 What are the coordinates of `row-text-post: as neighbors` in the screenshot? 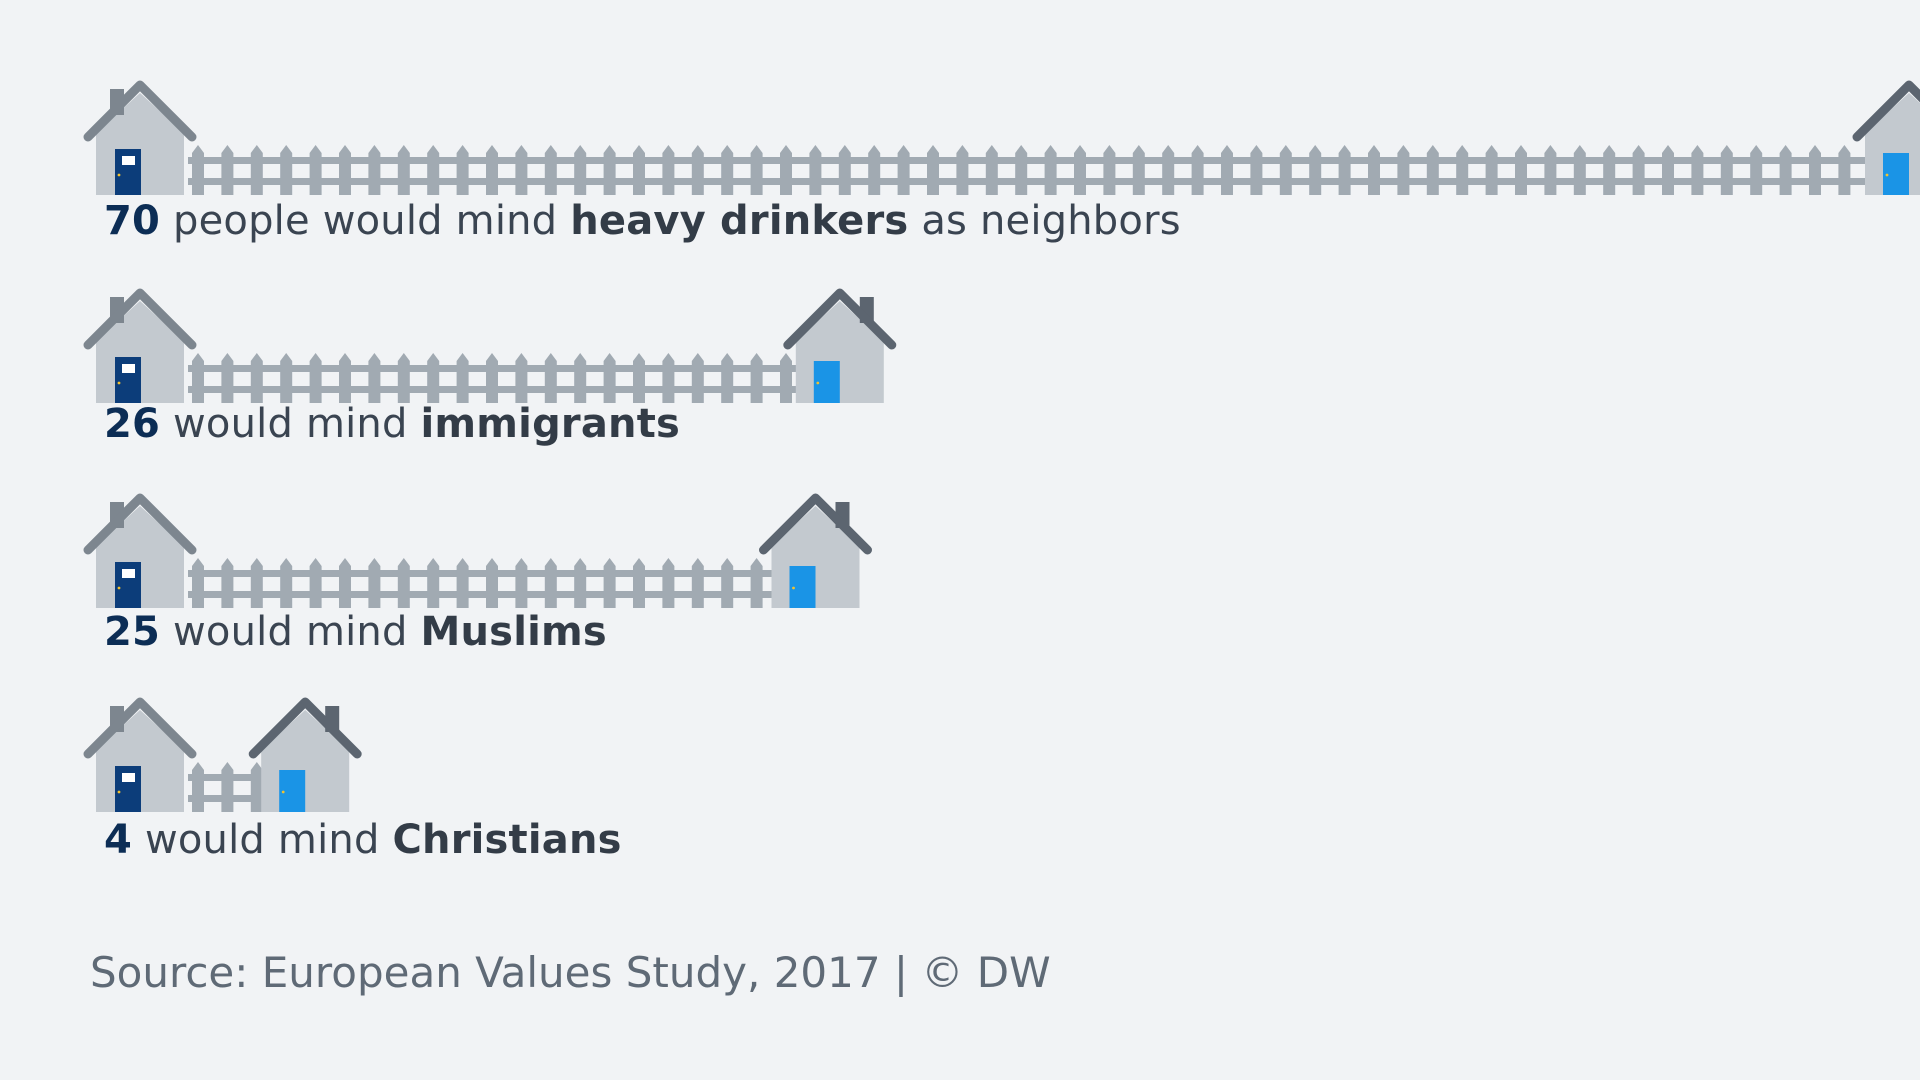 It's located at (1044, 221).